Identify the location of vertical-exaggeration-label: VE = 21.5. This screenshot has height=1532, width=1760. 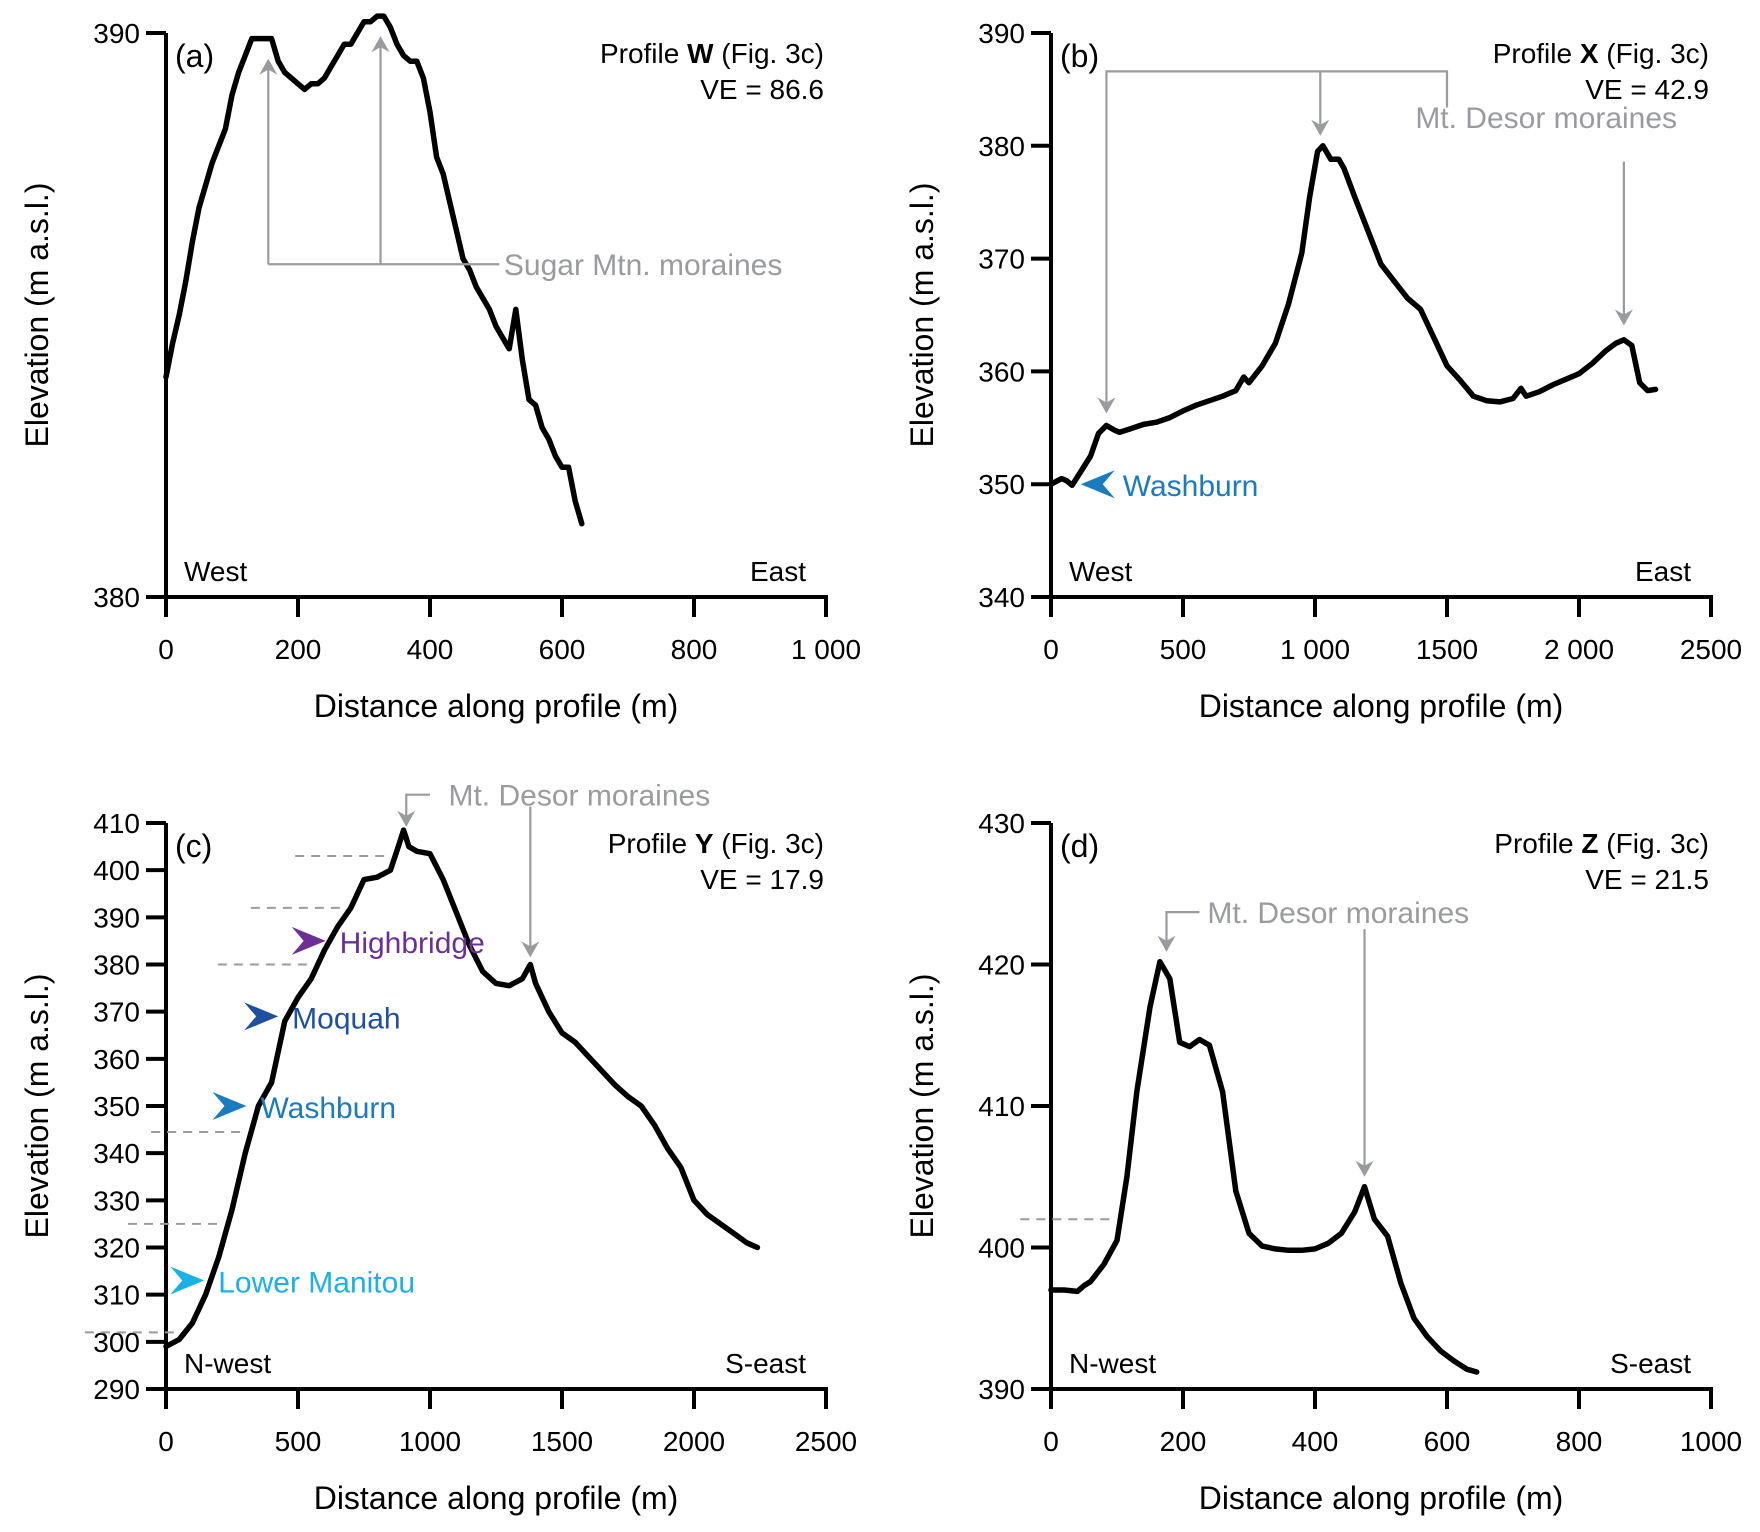
(1647, 879).